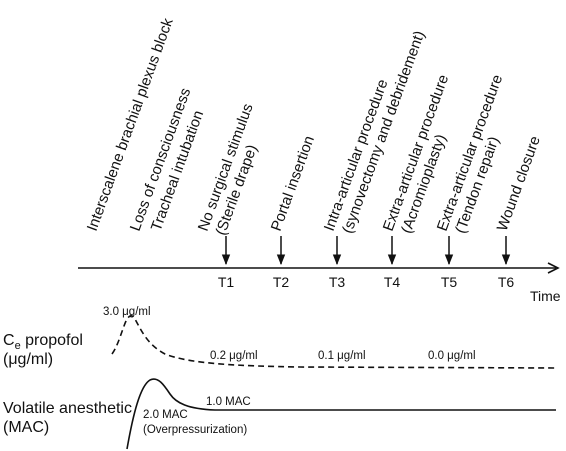  What do you see at coordinates (127, 312) in the screenshot?
I see `propofol-peak-label: 3.0 μg/ml` at bounding box center [127, 312].